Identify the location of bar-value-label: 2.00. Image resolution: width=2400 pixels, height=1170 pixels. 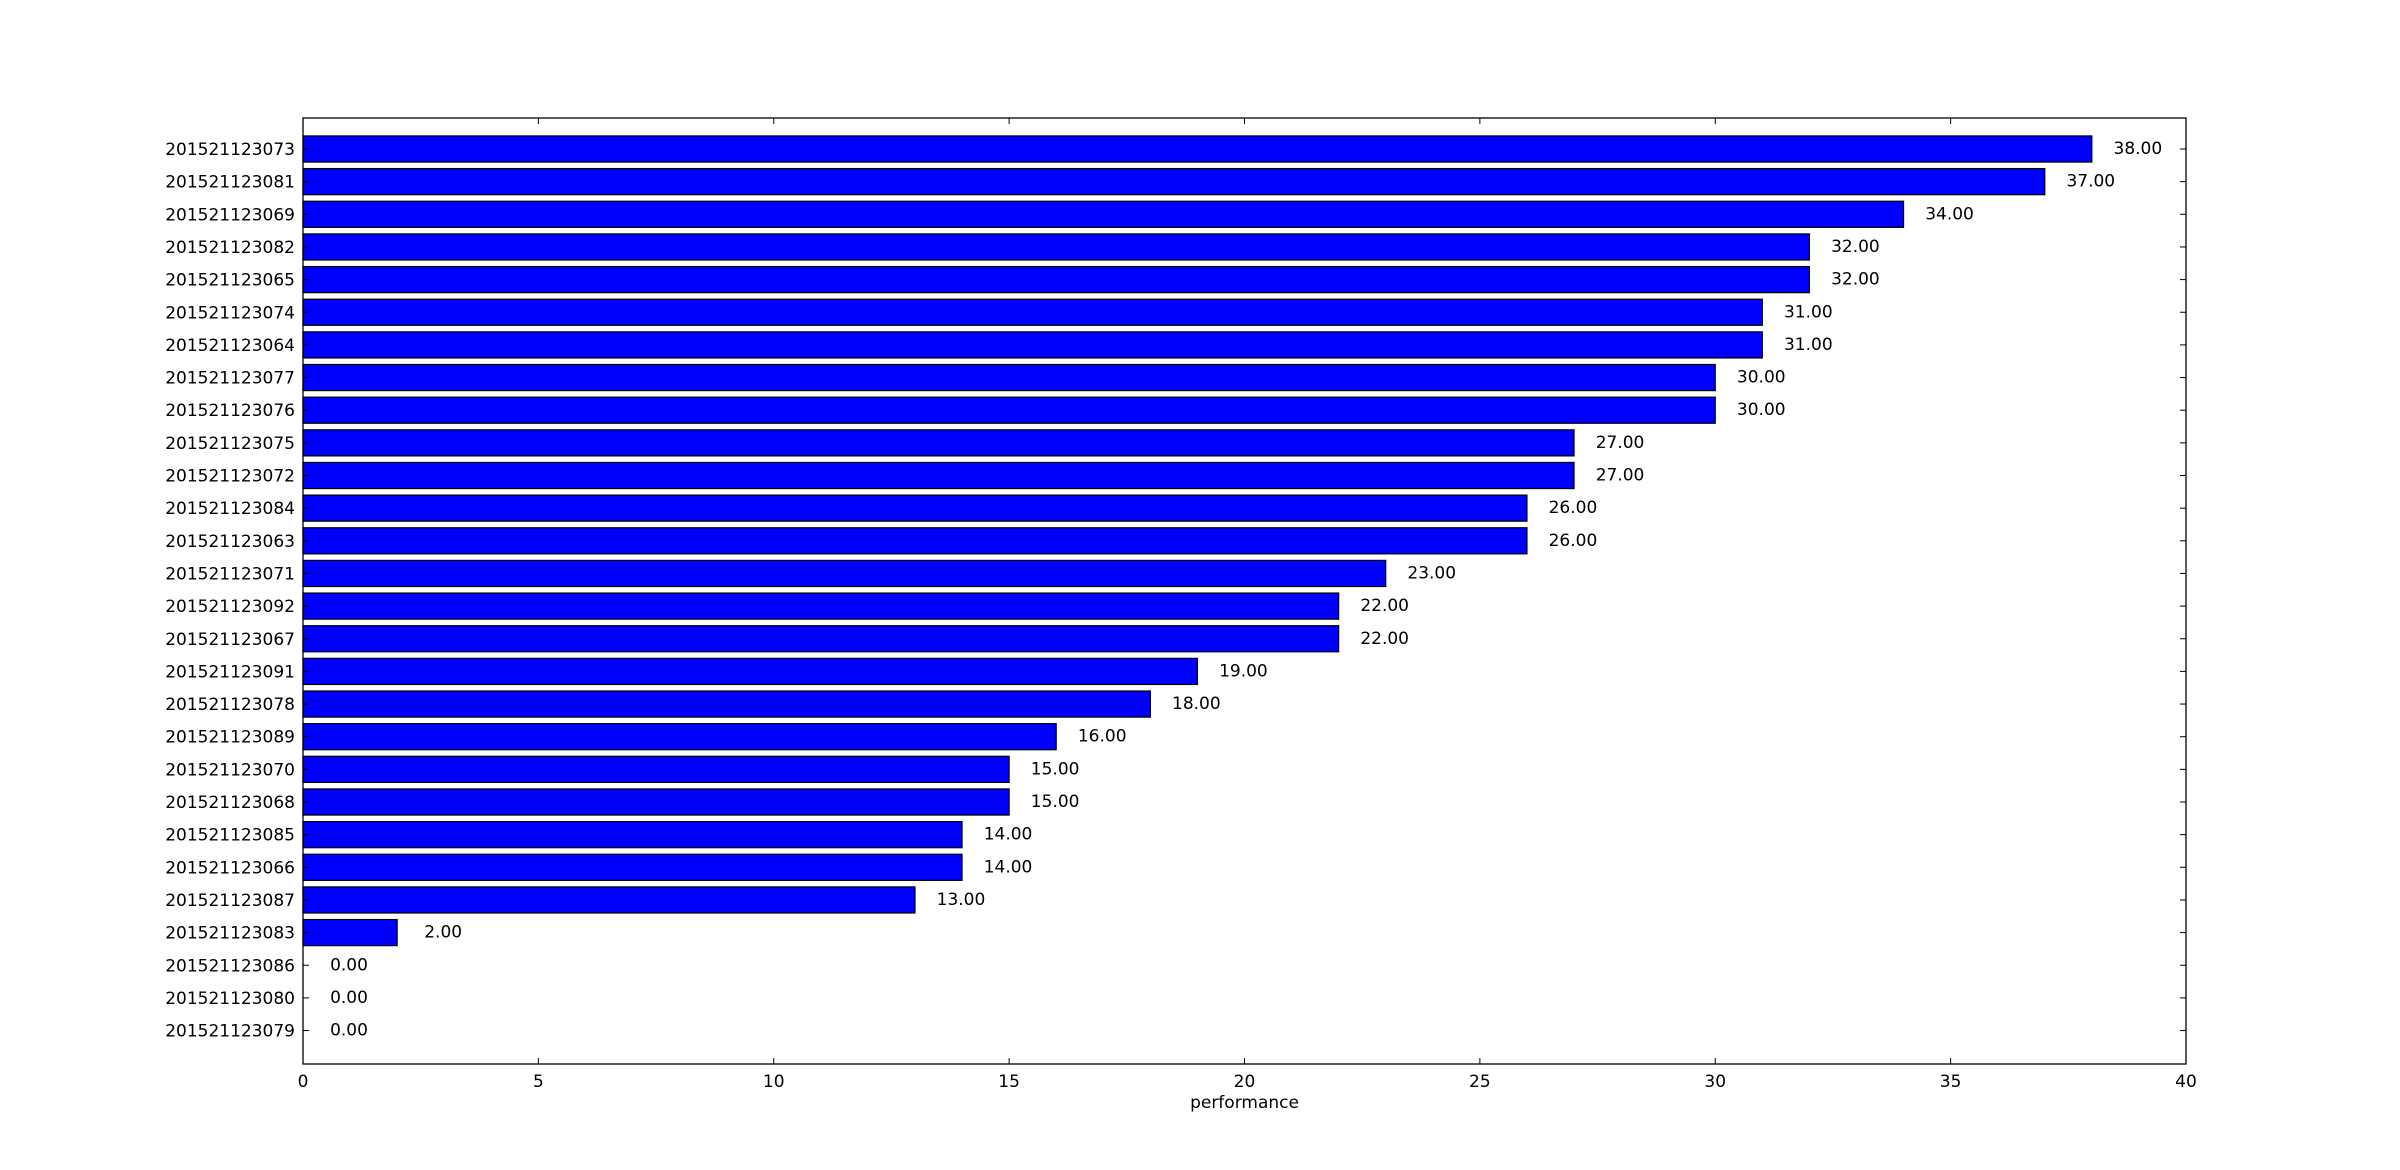
(443, 933).